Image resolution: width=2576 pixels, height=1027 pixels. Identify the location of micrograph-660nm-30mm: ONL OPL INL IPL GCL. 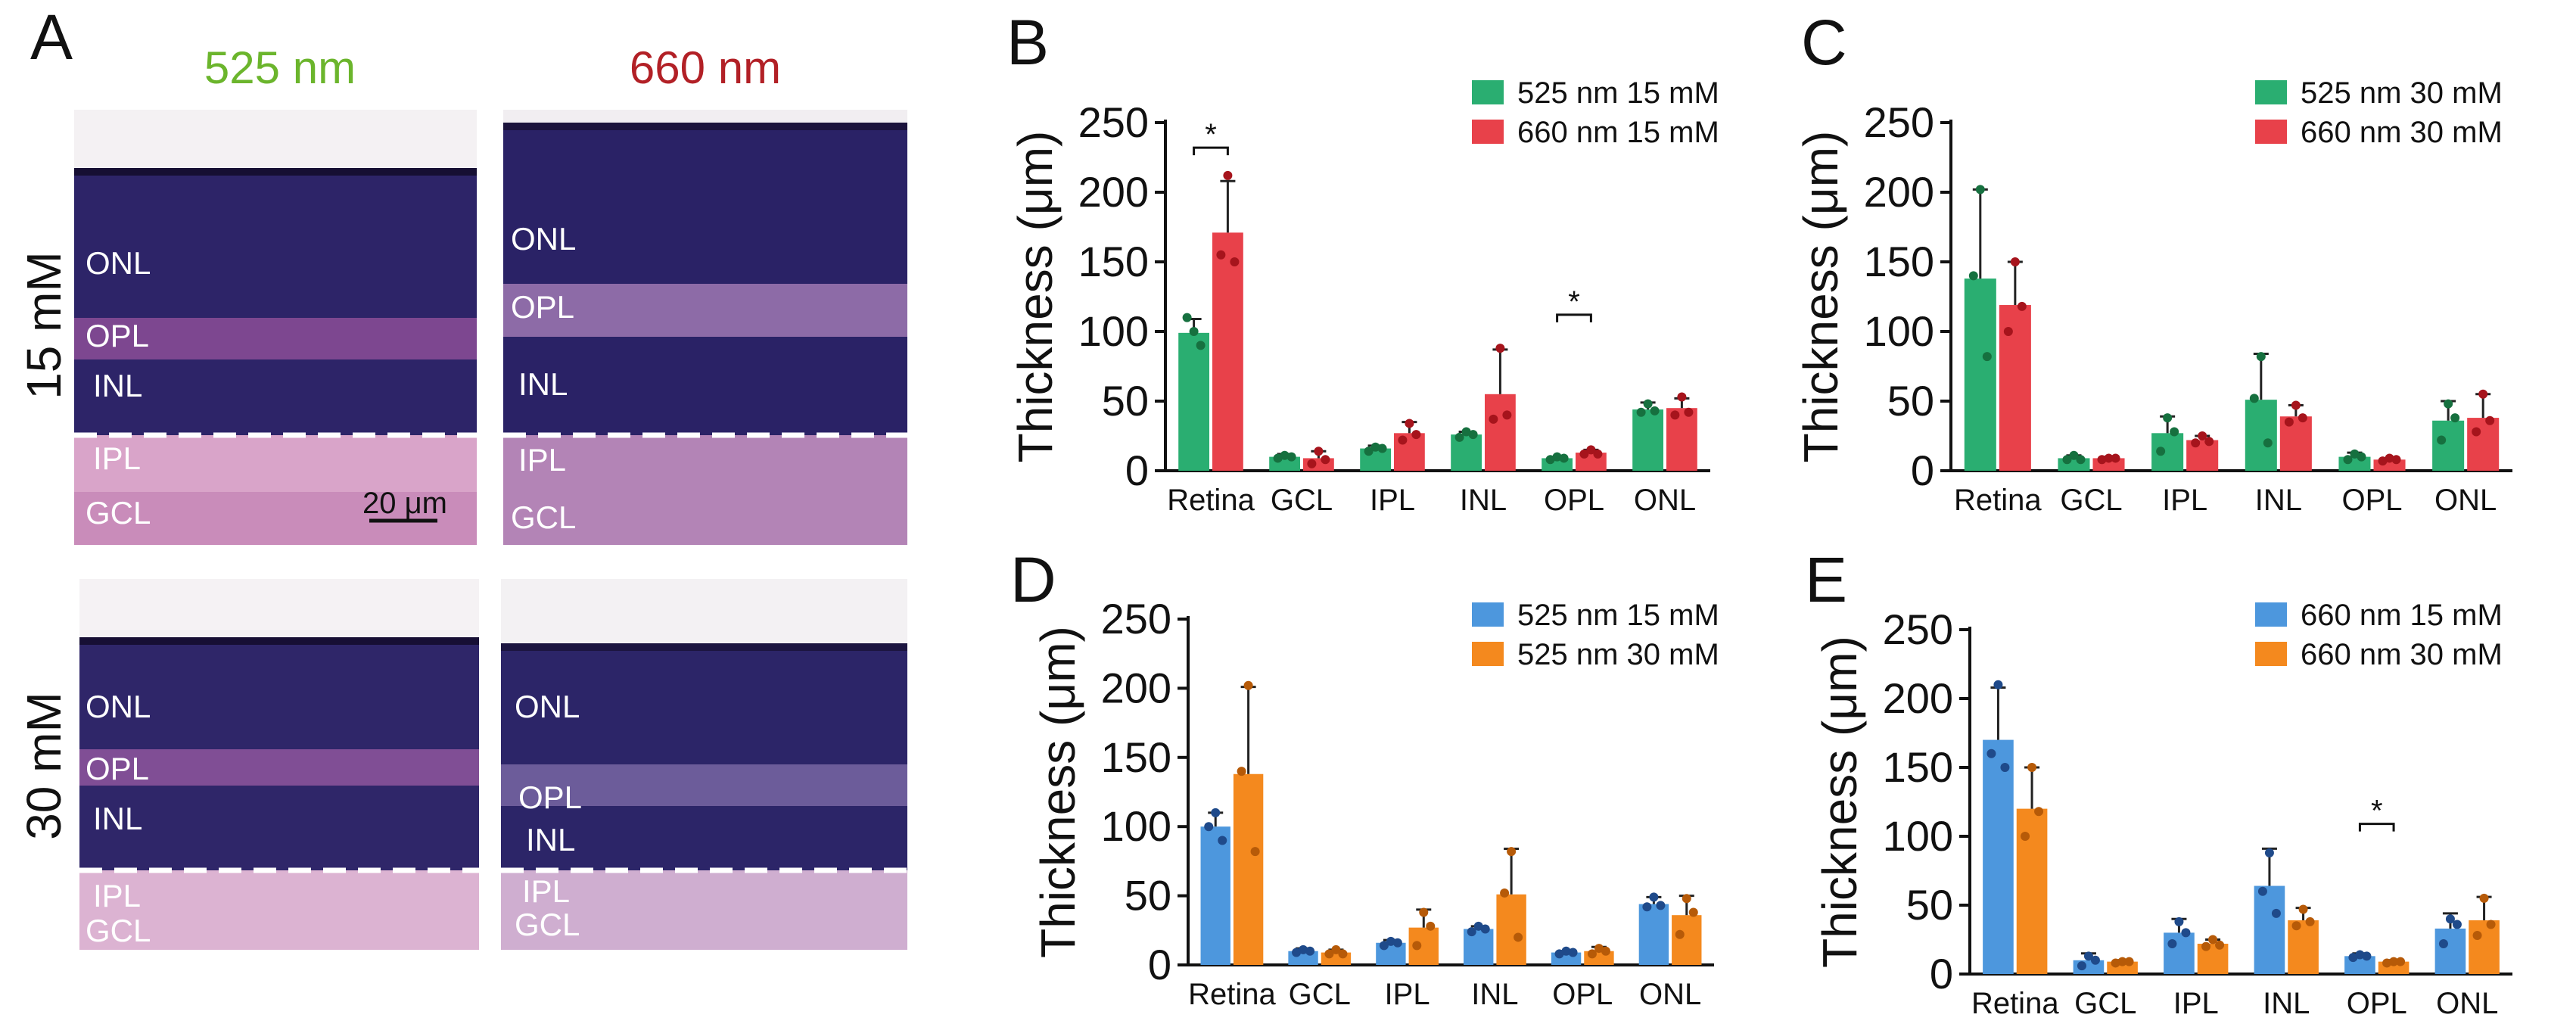
(704, 764).